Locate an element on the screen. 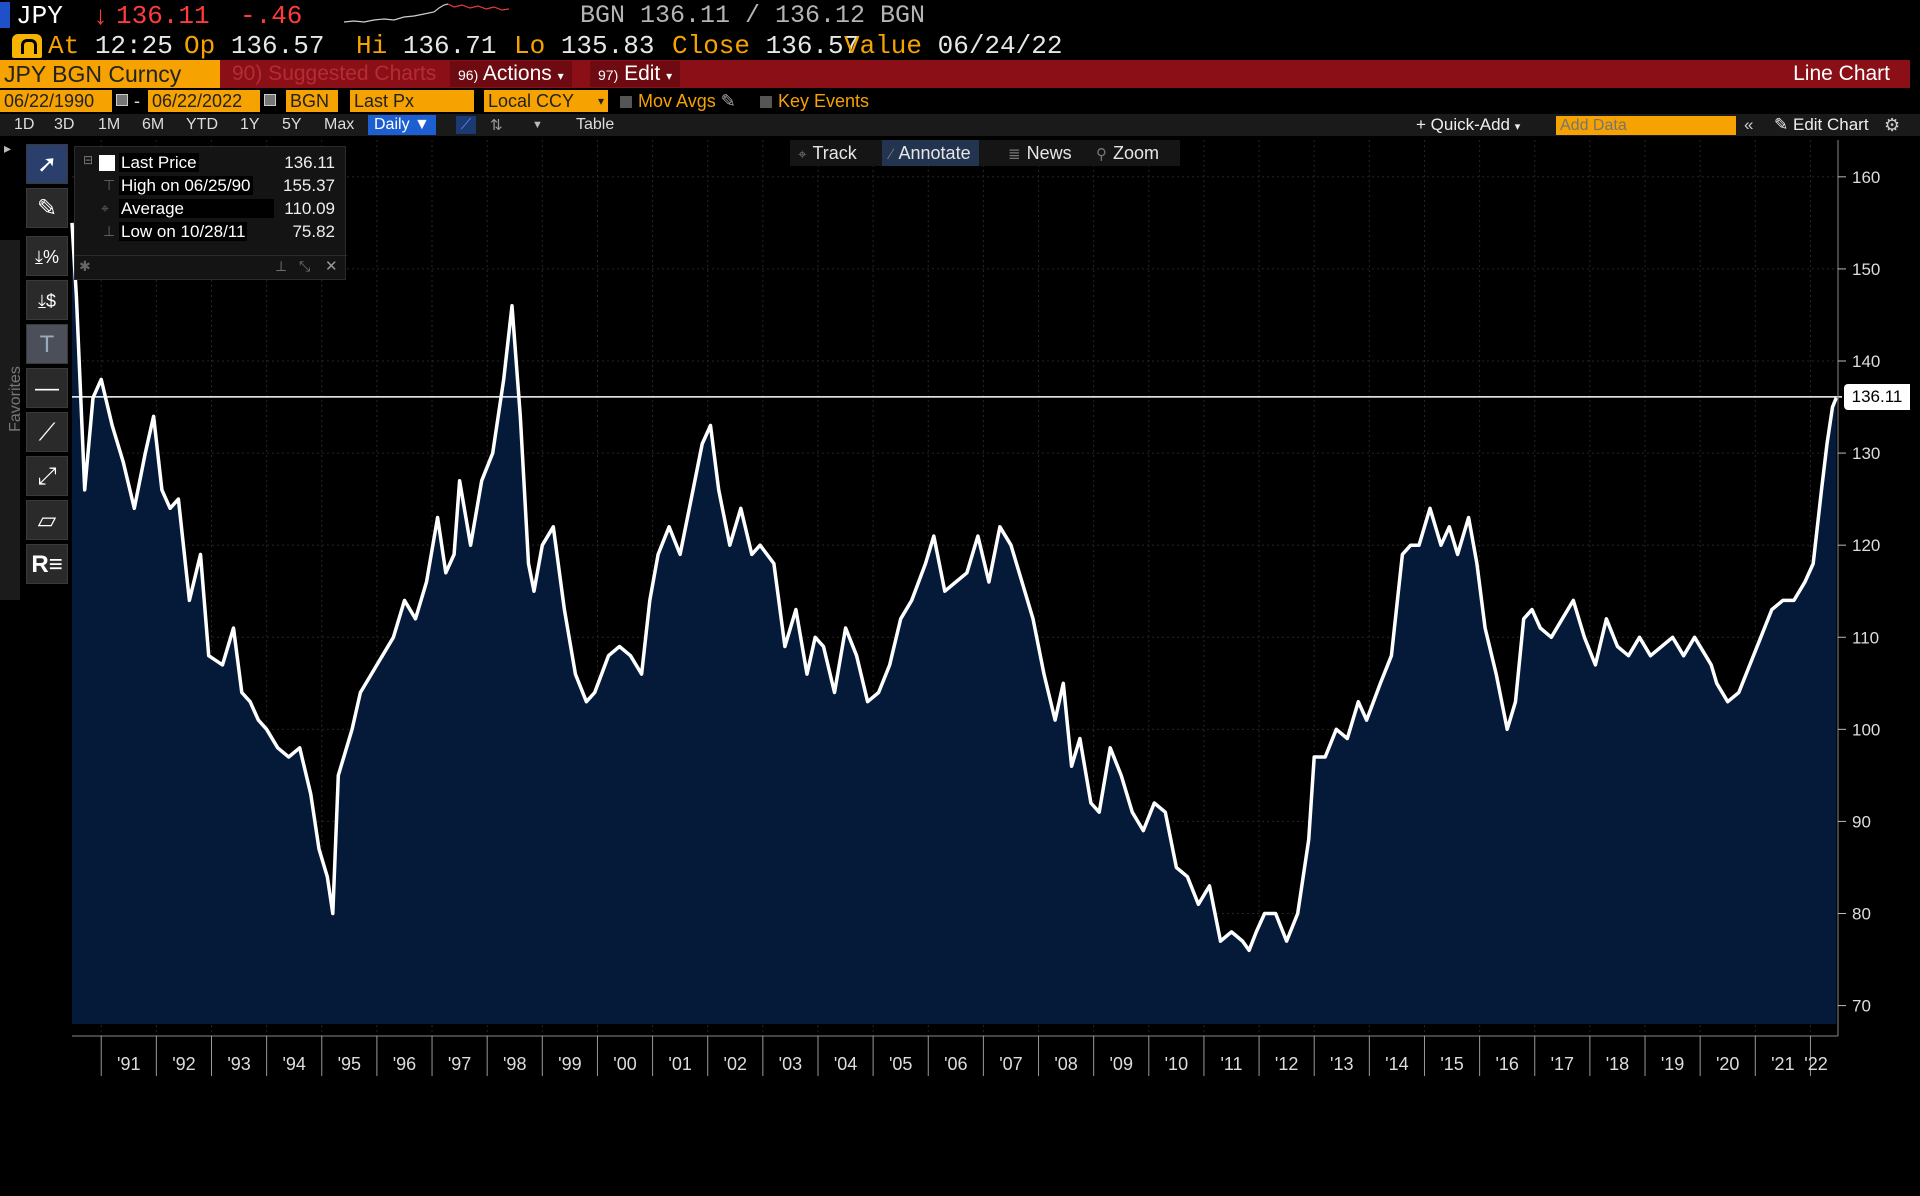 The width and height of the screenshot is (1920, 1196). pencil-icon: ∕ is located at coordinates (891, 154).